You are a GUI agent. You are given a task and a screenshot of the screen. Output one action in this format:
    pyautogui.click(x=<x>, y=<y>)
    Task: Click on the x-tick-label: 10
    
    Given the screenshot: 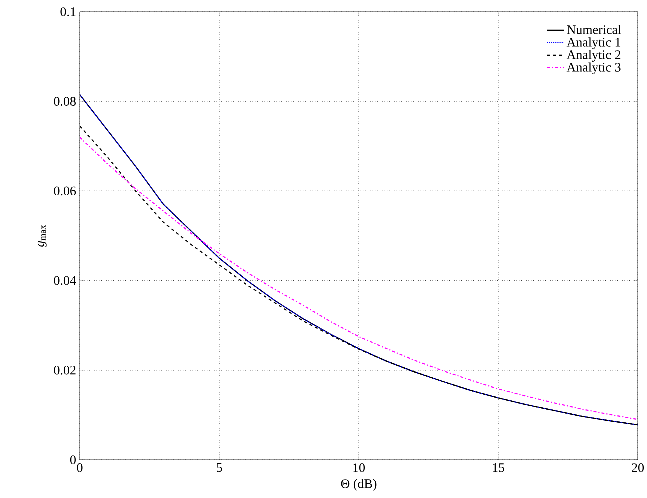 What is the action you would take?
    pyautogui.click(x=360, y=468)
    